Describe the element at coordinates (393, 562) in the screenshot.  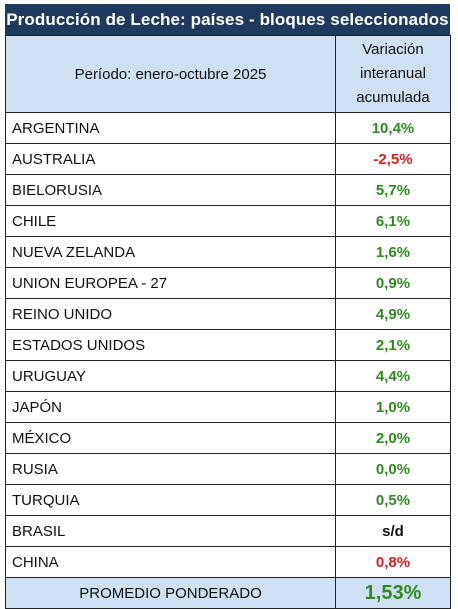
I see `variation-value: 0,8%` at that location.